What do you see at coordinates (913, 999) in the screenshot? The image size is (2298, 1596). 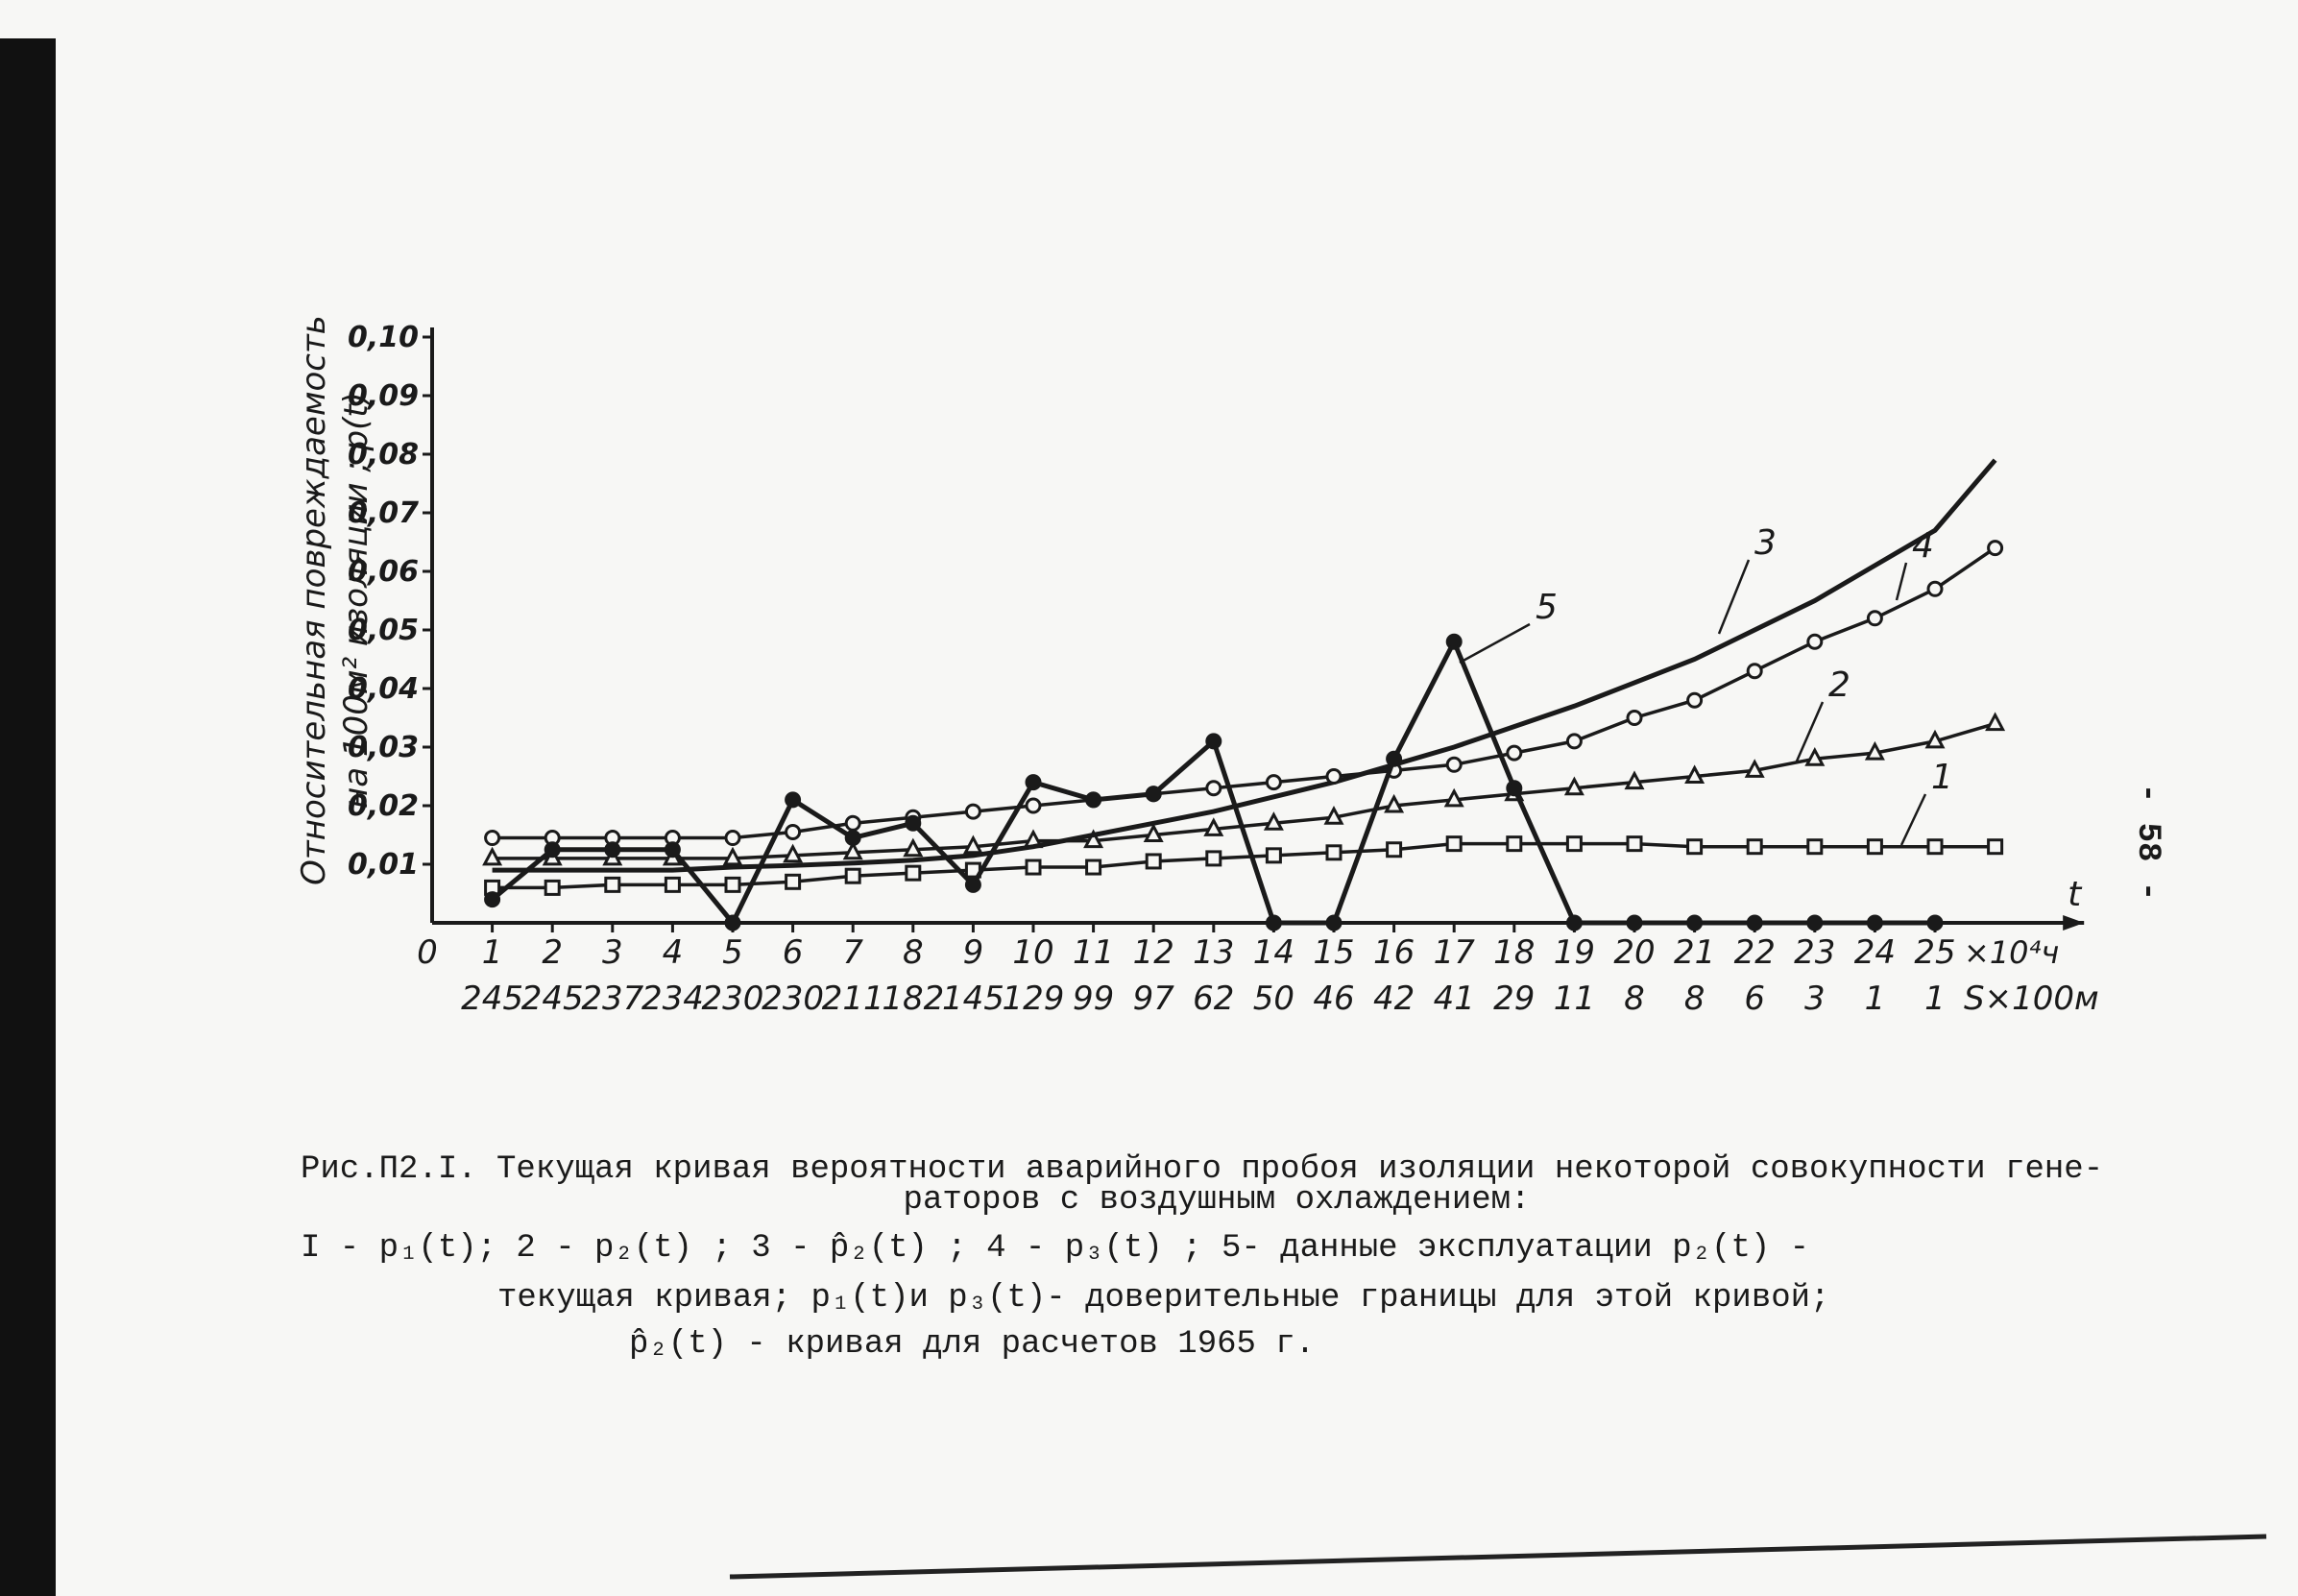 I see `s-label: 182` at bounding box center [913, 999].